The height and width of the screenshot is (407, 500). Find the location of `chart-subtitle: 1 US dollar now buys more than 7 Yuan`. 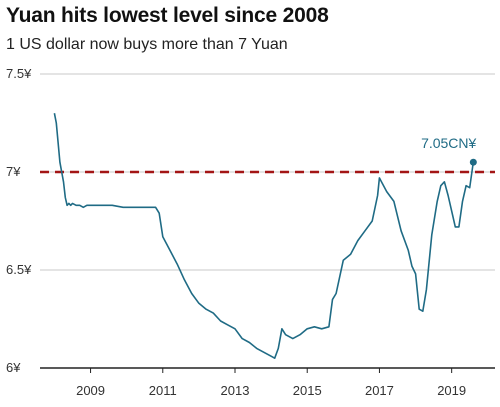

chart-subtitle: 1 US dollar now buys more than 7 Yuan is located at coordinates (147, 44).